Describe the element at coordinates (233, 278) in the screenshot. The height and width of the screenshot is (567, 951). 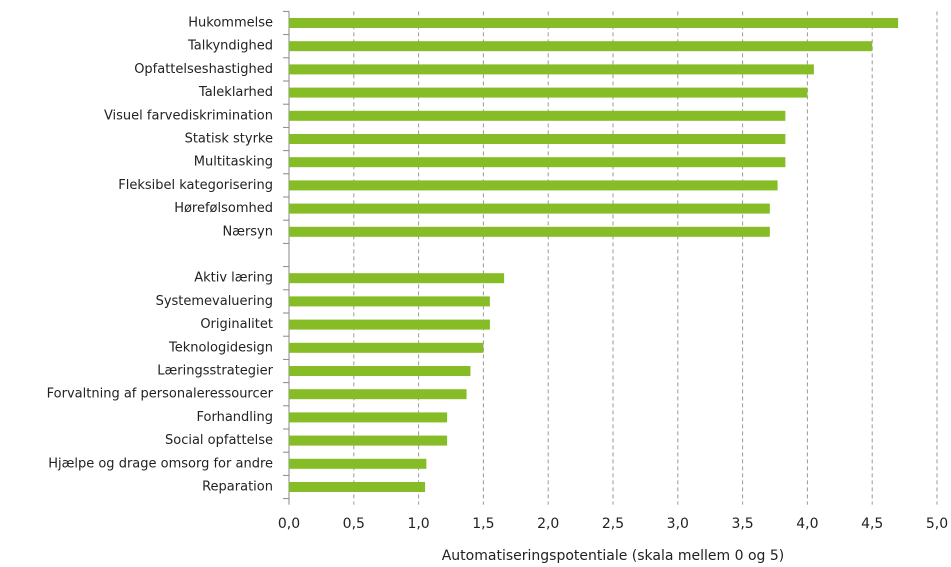
I see `y-tick-label: Aktiv læring` at that location.